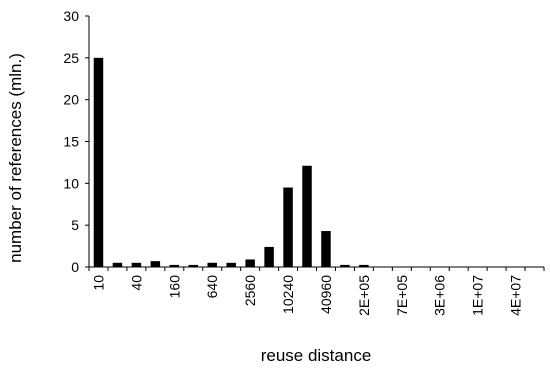  What do you see at coordinates (75, 225) in the screenshot?
I see `y-tick-label: 5` at bounding box center [75, 225].